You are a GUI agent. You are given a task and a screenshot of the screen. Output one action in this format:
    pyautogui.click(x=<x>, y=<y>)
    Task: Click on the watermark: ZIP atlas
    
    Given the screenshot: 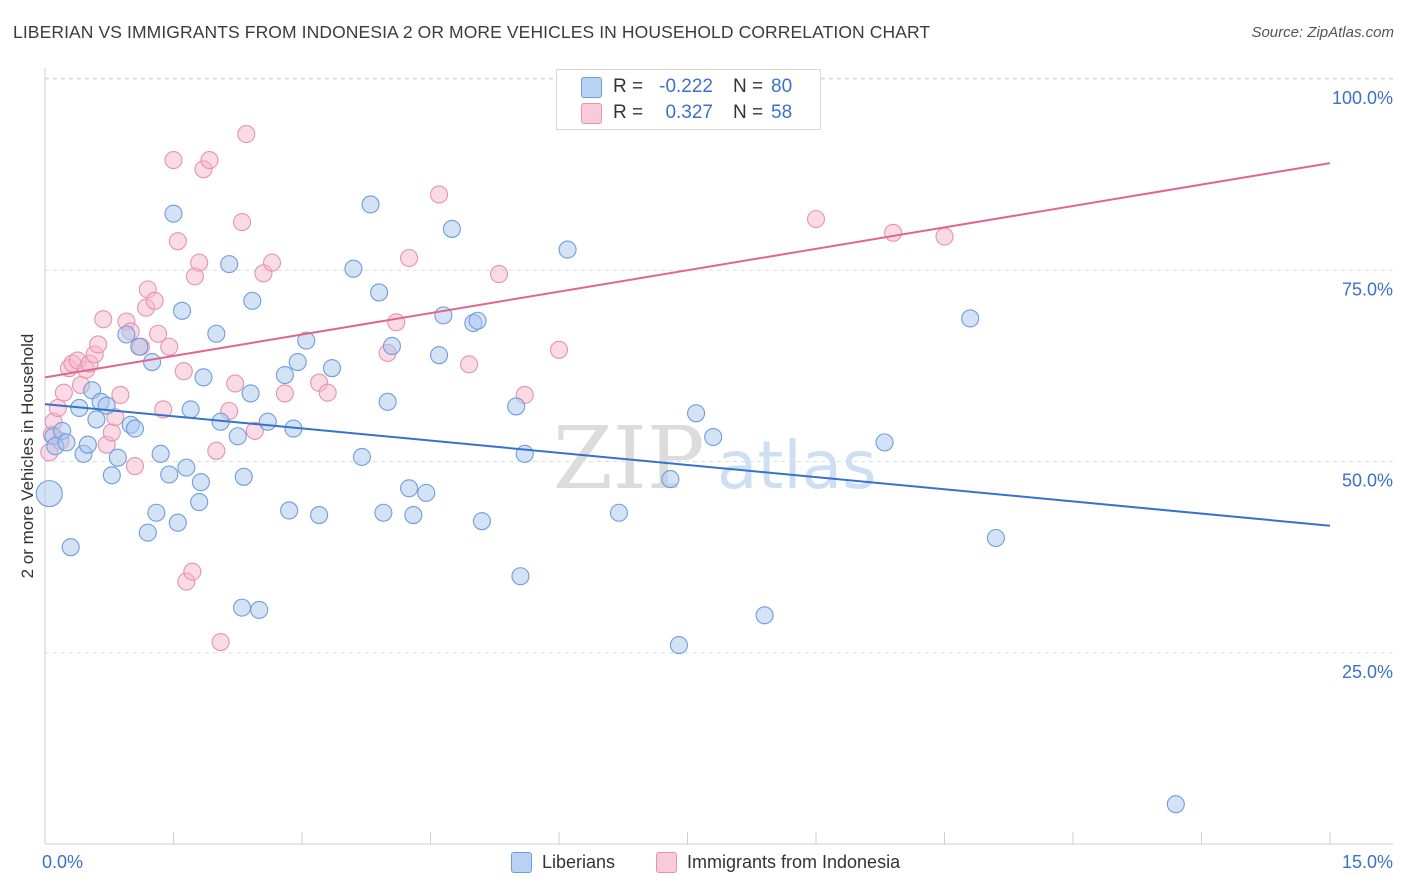 What is the action you would take?
    pyautogui.click(x=715, y=459)
    